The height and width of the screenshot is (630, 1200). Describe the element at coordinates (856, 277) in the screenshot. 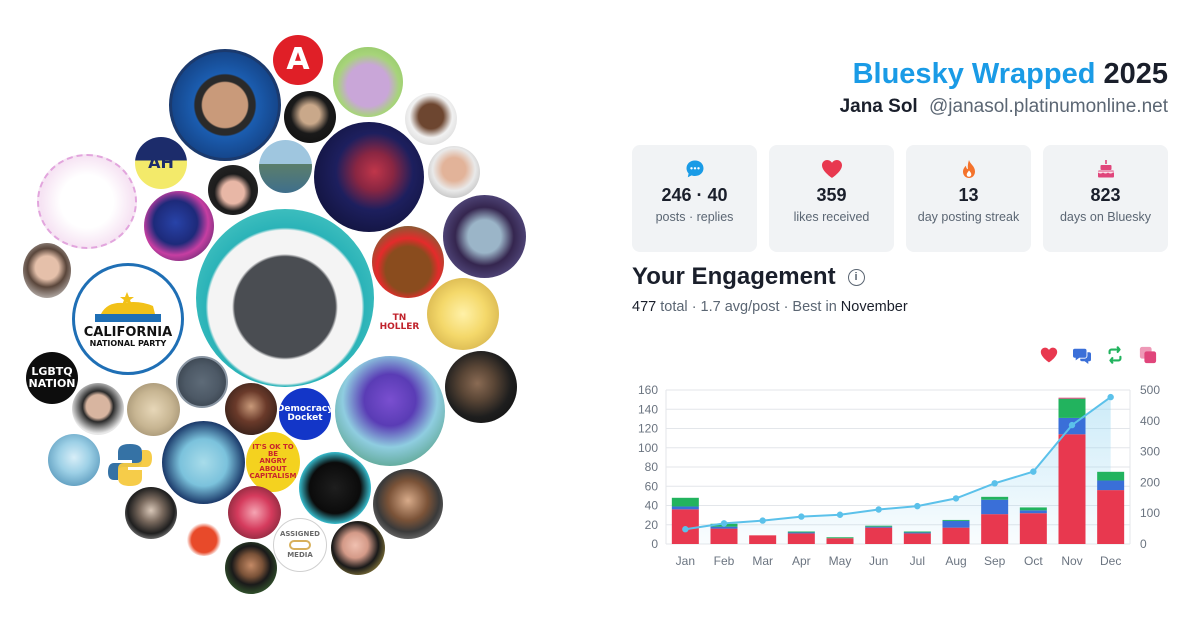

I see `info-icon: i` at that location.